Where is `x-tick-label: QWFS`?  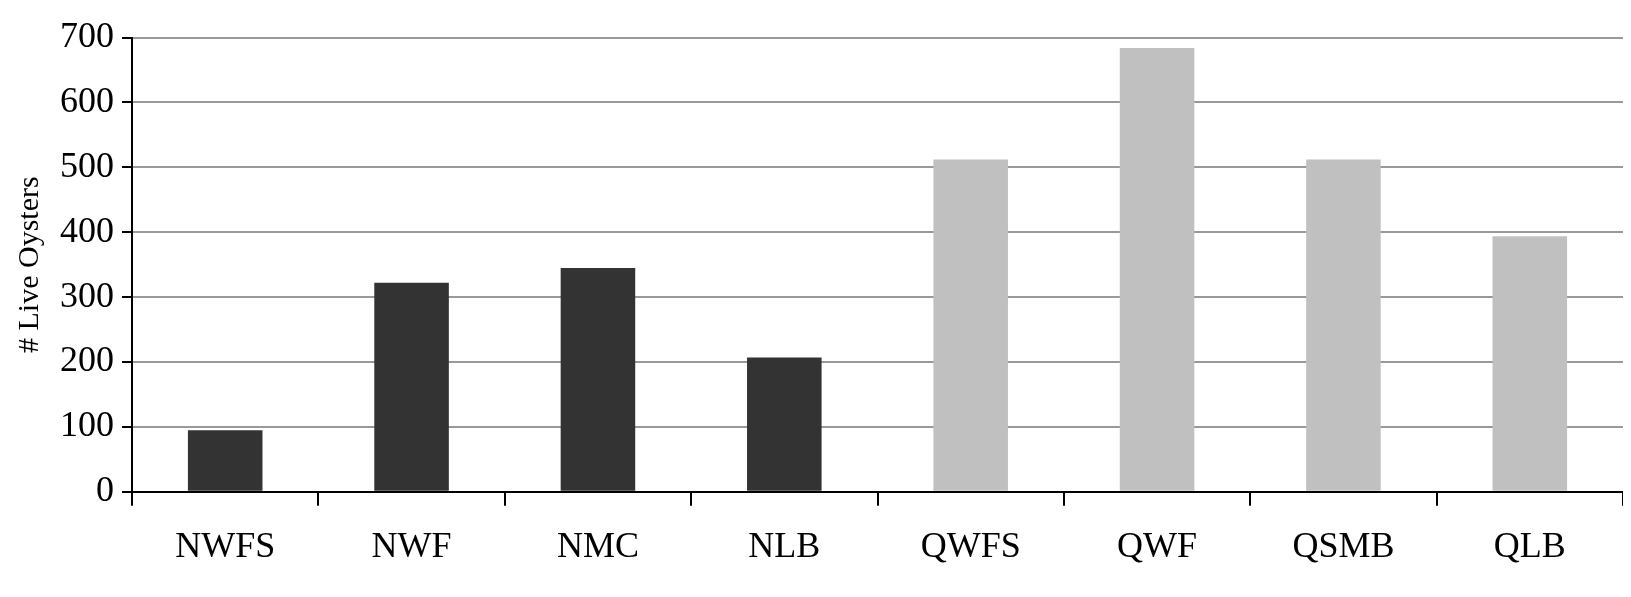 x-tick-label: QWFS is located at coordinates (970, 544).